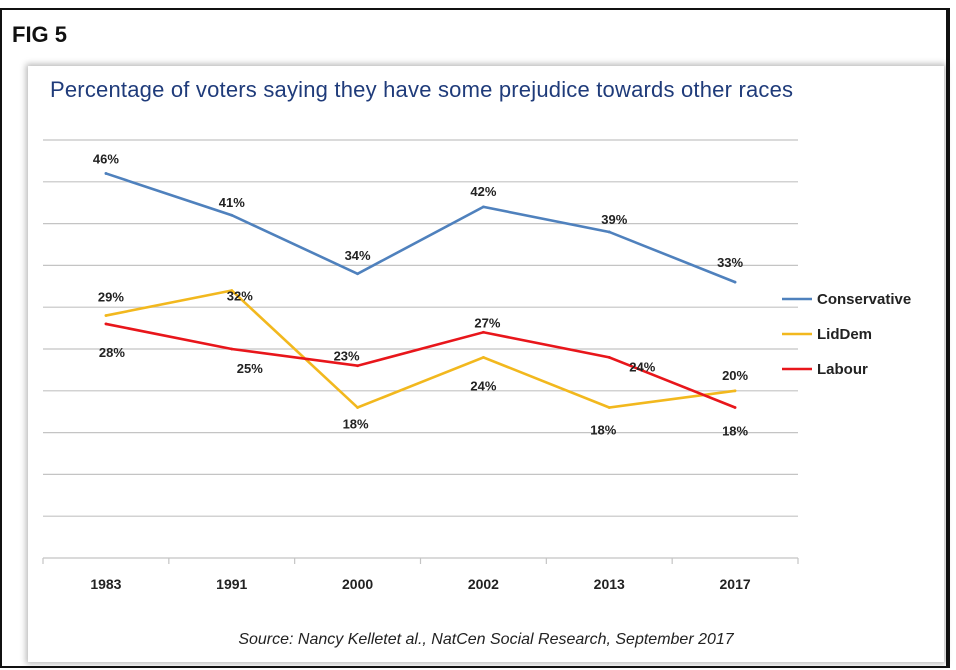  I want to click on data-label: 28%, so click(112, 352).